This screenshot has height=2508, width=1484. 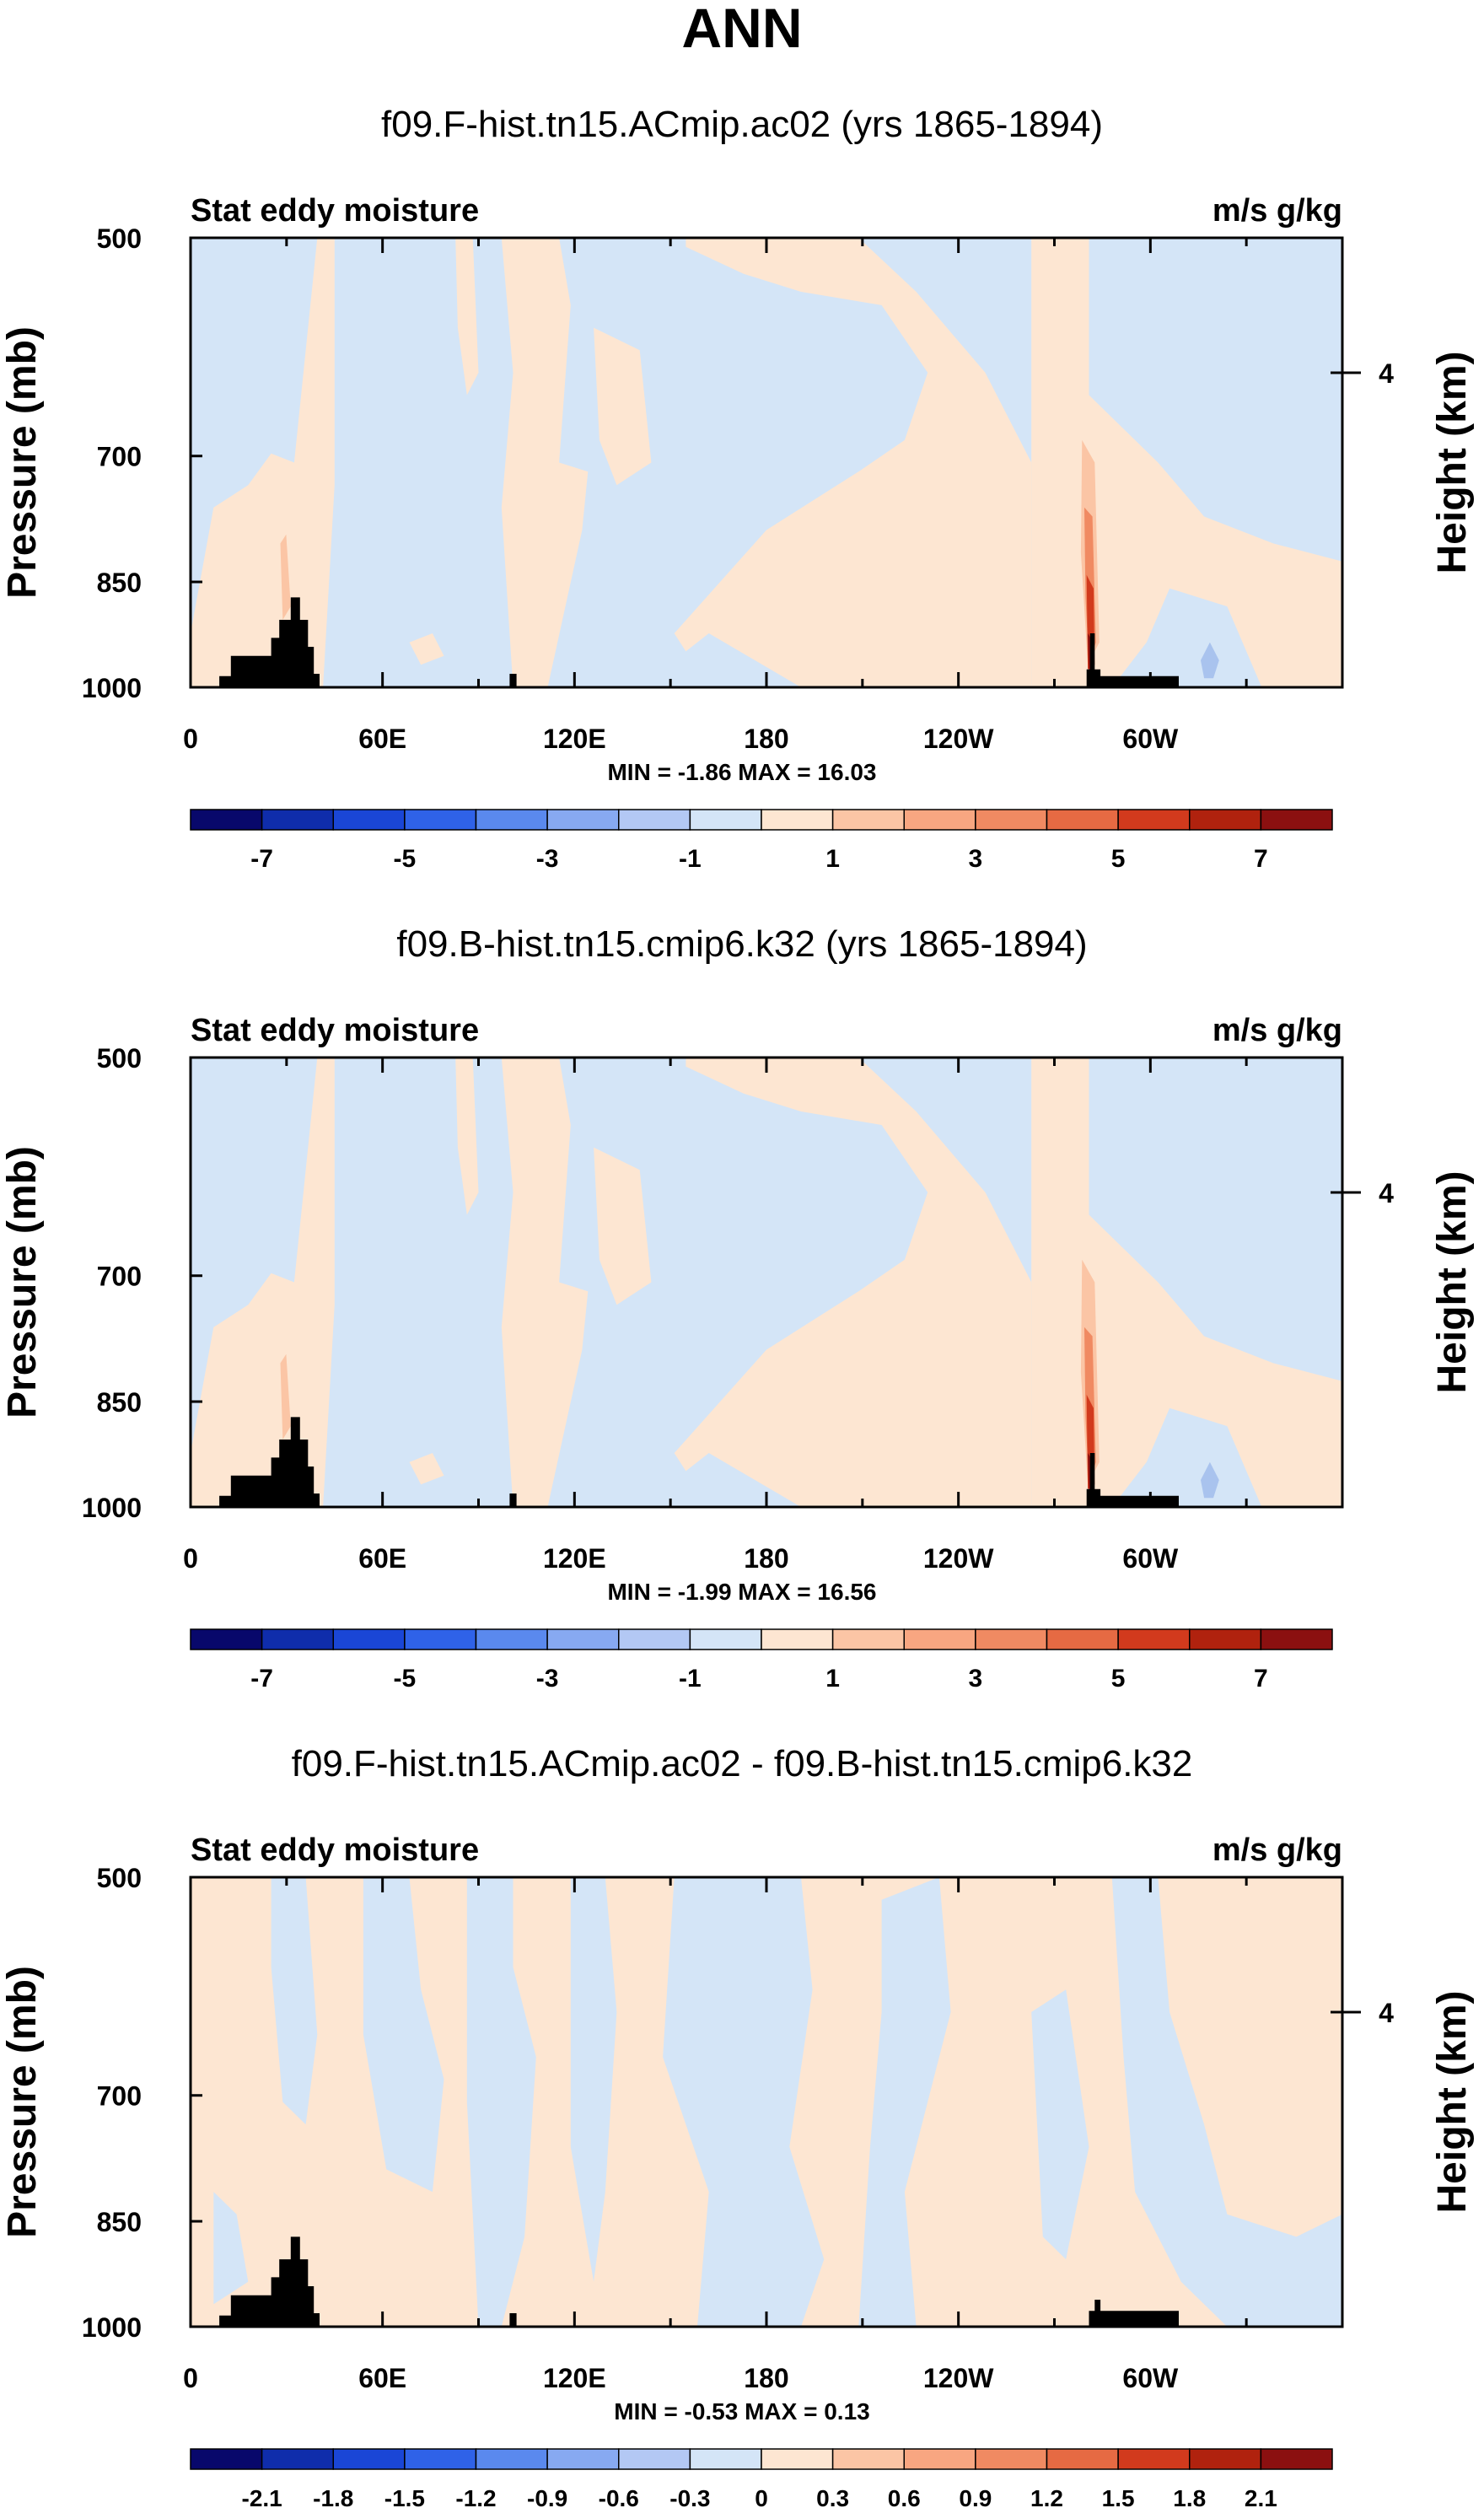 I want to click on colorbar-label: -3, so click(x=547, y=1679).